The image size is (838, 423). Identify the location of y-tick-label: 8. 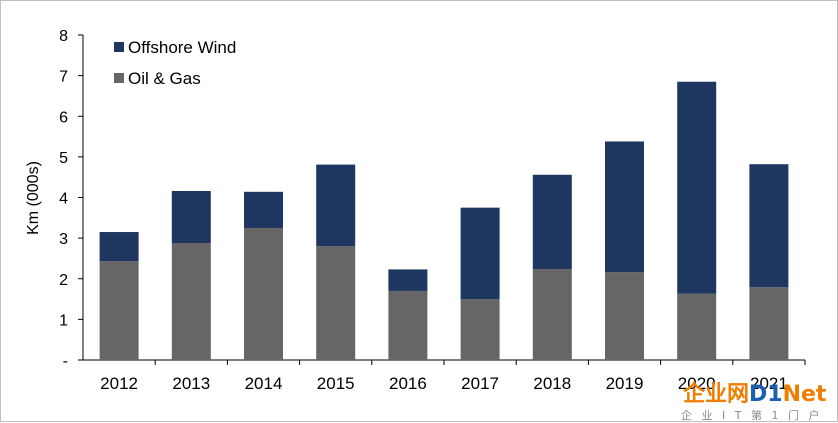
(63, 36).